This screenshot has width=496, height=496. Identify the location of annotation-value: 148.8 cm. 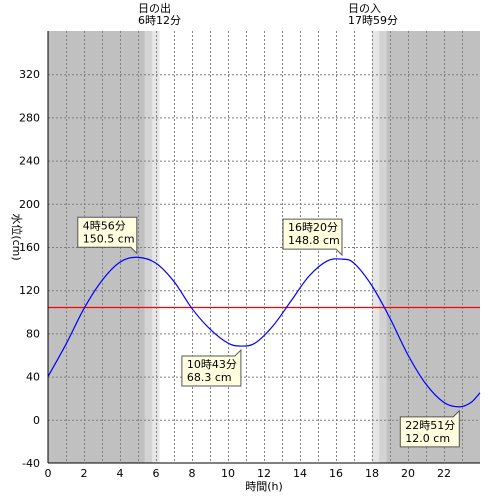
(314, 240).